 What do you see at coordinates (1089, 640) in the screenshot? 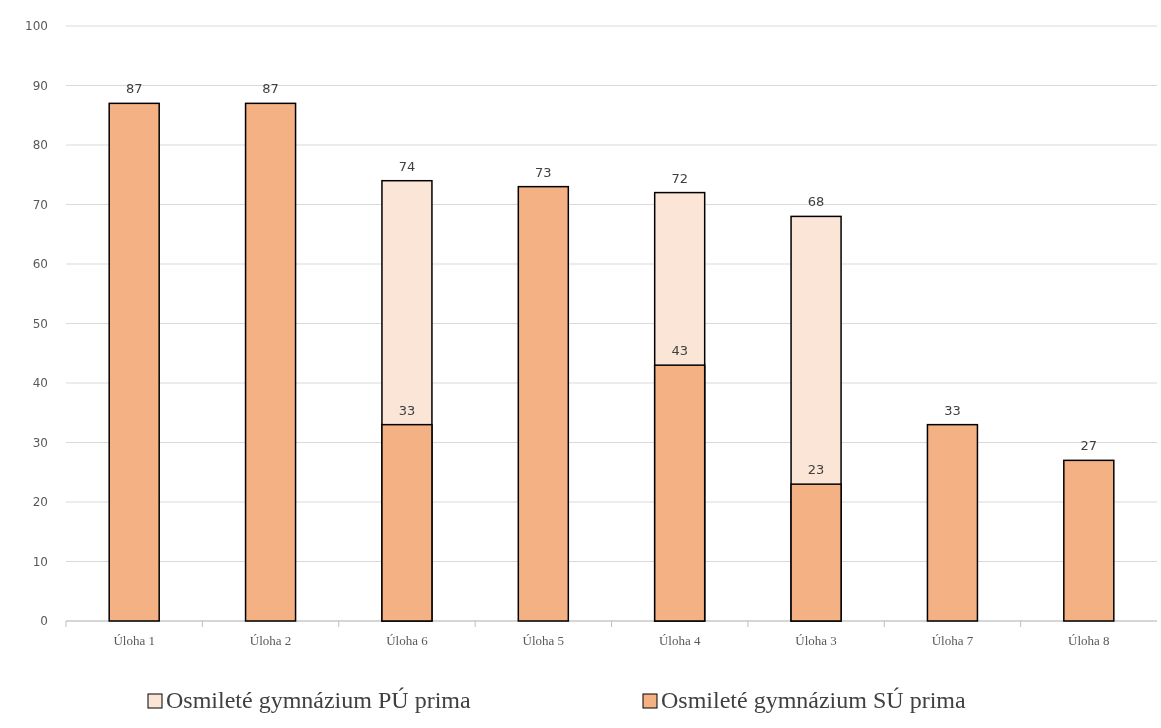
I see `x-tick-label: Úloha 8` at bounding box center [1089, 640].